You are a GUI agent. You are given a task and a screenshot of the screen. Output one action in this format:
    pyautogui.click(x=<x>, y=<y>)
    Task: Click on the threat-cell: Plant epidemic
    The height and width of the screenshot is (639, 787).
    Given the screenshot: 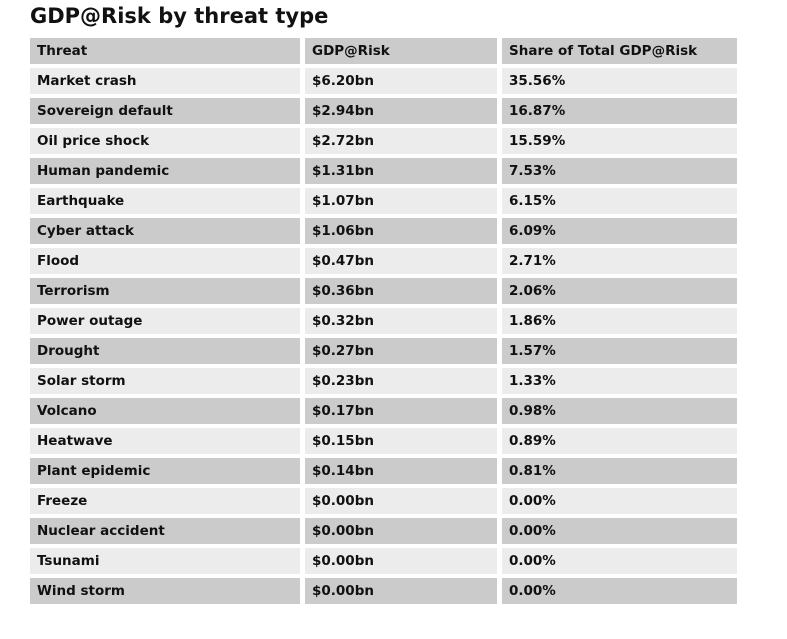 What is the action you would take?
    pyautogui.click(x=165, y=471)
    